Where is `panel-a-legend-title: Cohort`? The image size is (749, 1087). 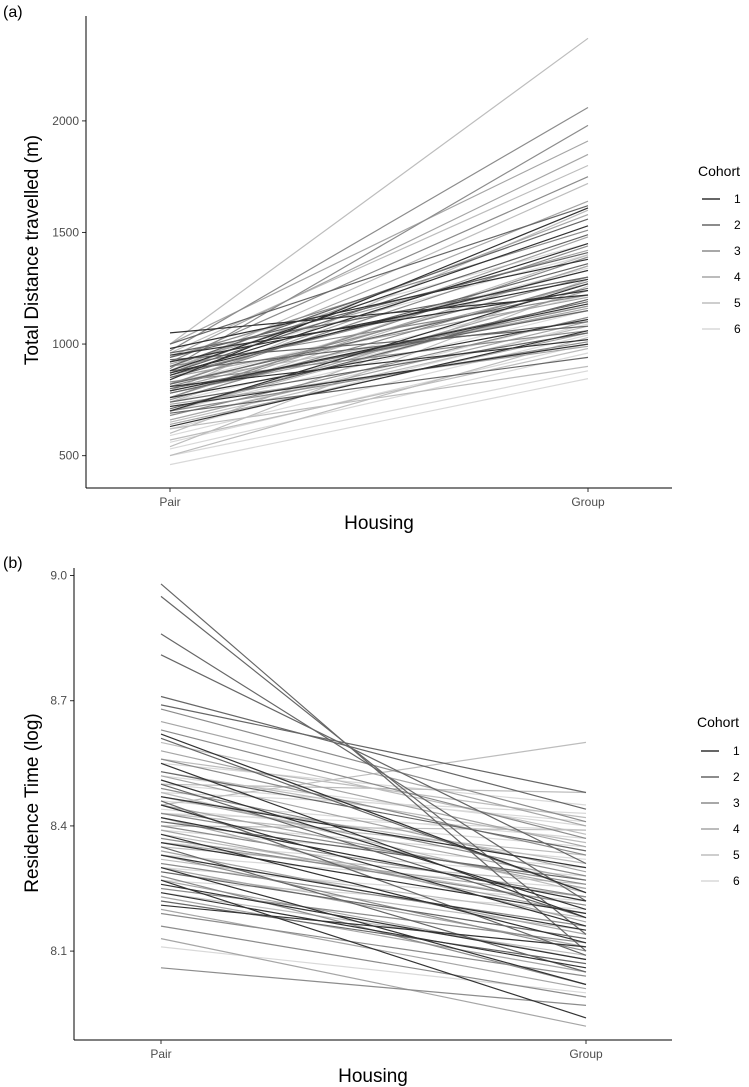 panel-a-legend-title: Cohort is located at coordinates (719, 171).